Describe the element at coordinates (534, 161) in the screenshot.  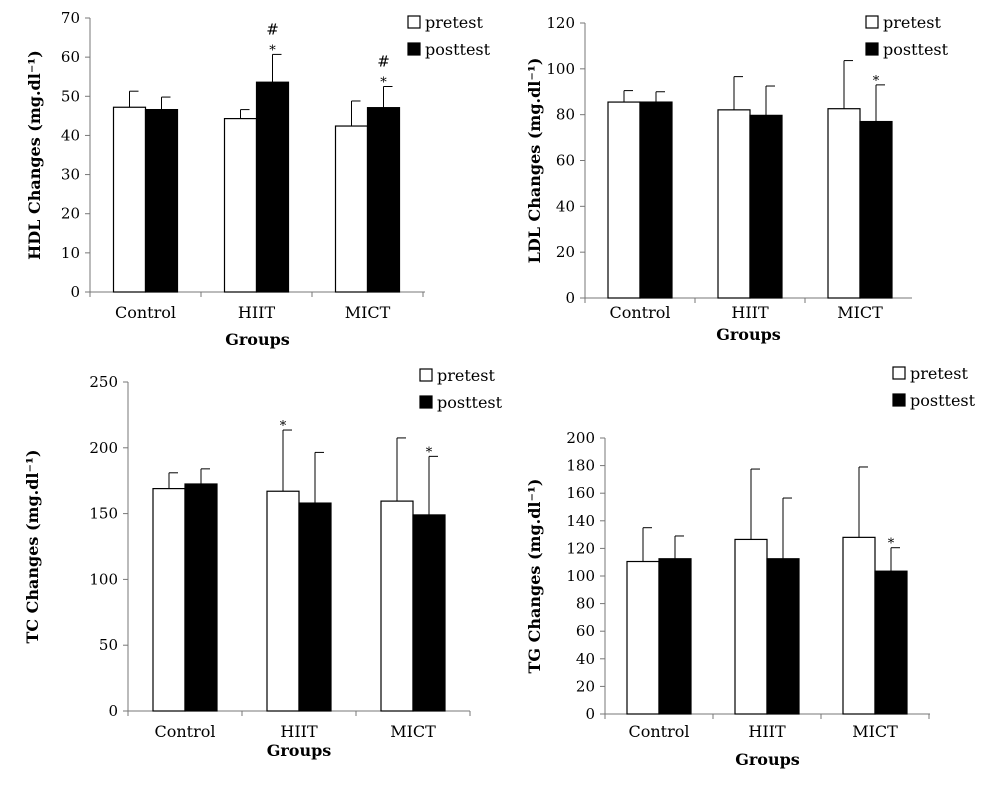
I see `y-axis-title: LDL Changes (mg.dl⁻¹)` at that location.